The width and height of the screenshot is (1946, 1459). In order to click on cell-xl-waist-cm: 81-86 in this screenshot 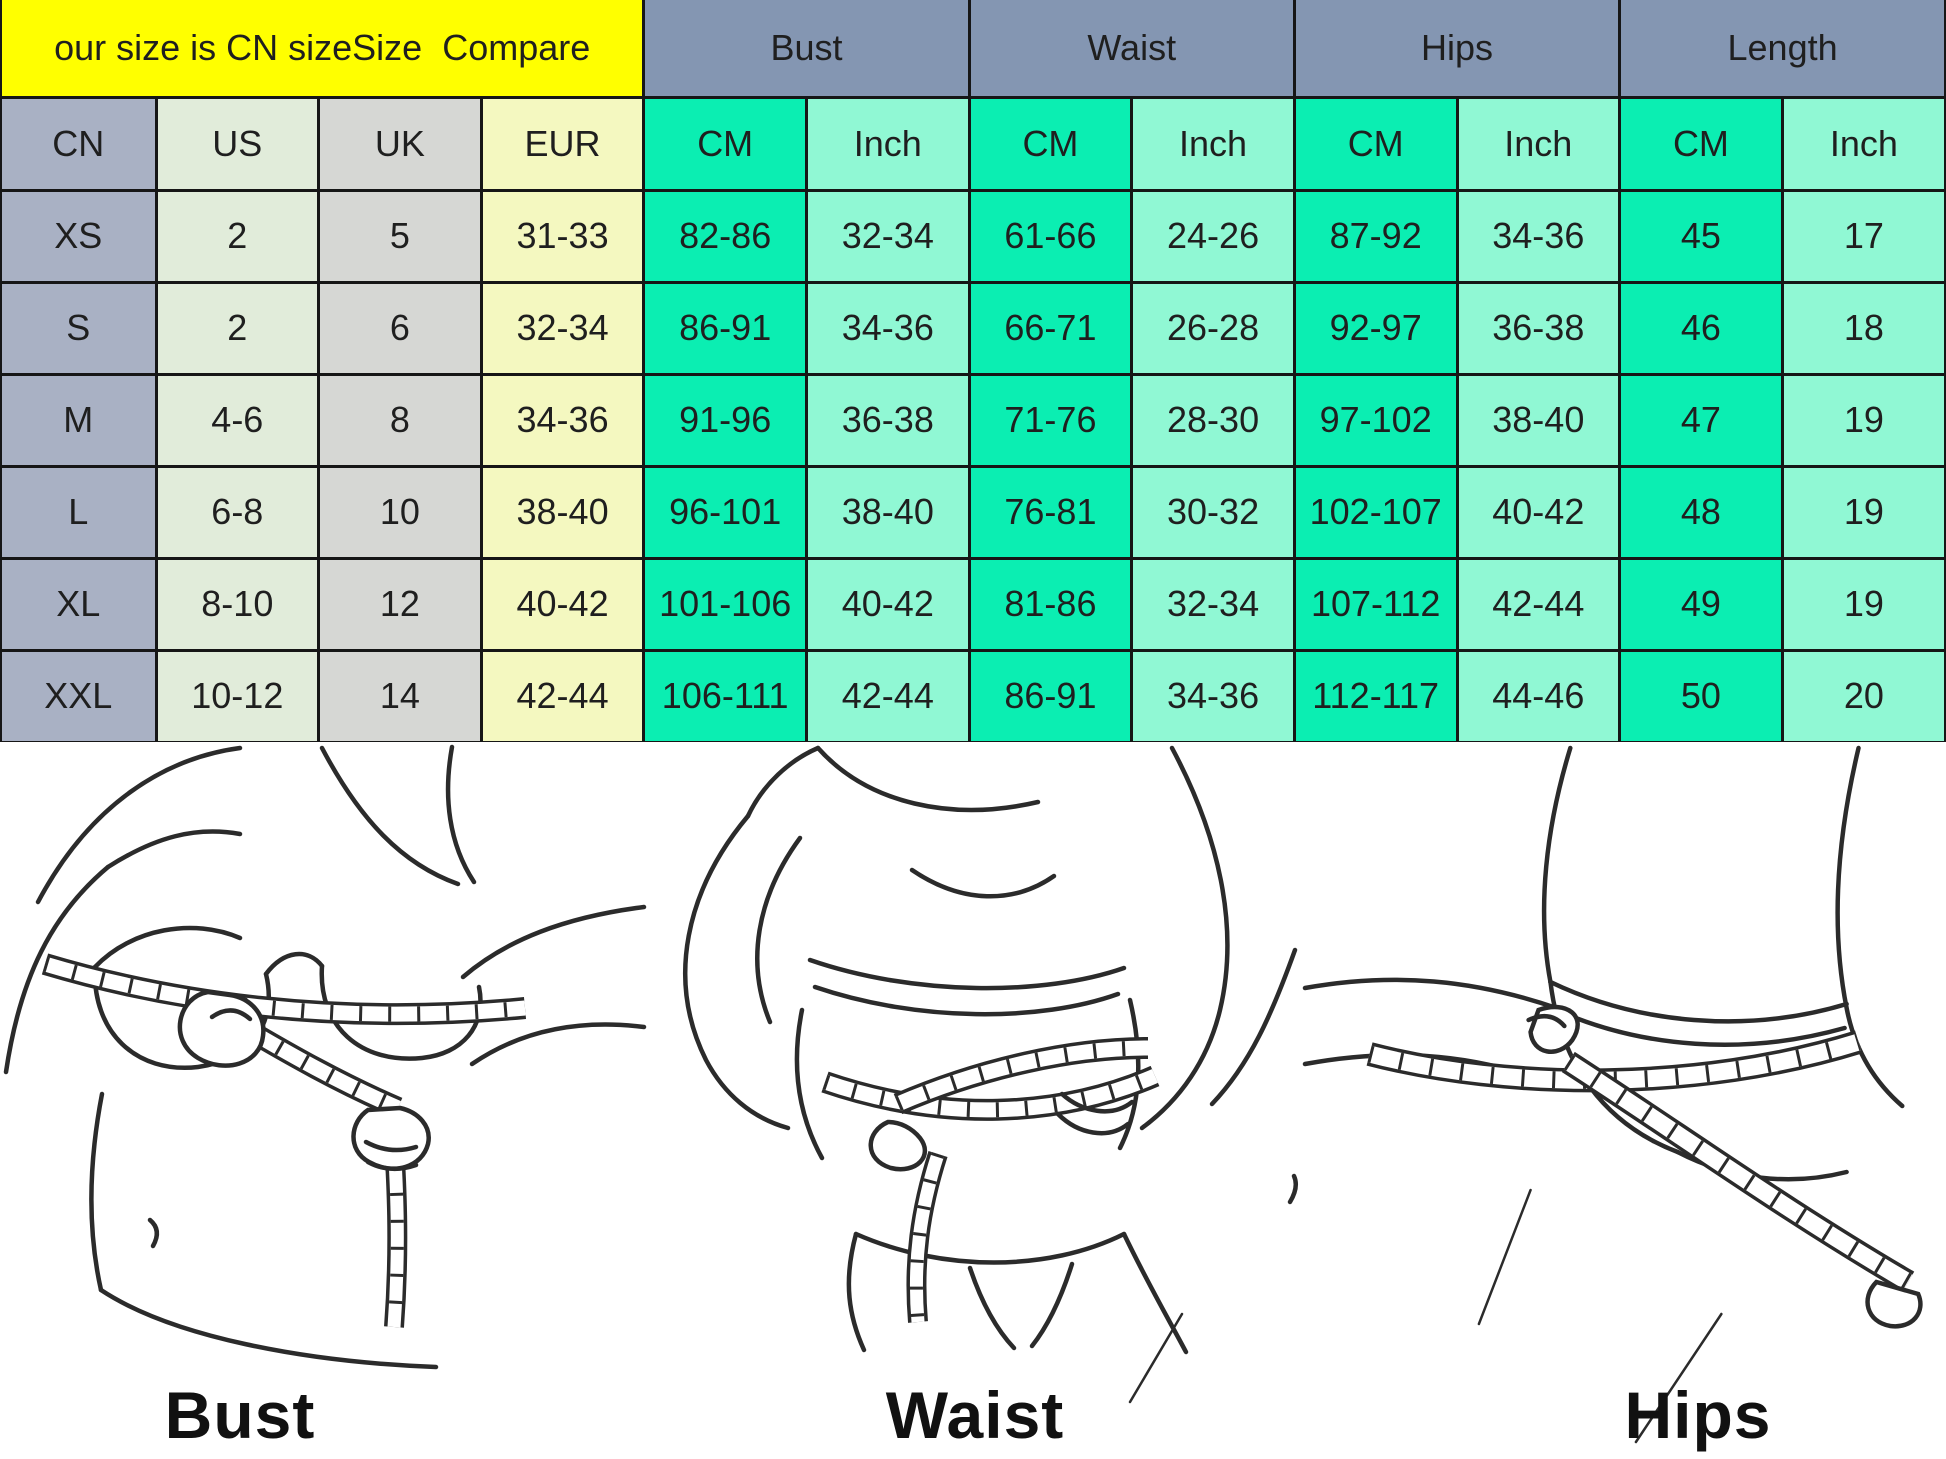, I will do `click(1050, 604)`.